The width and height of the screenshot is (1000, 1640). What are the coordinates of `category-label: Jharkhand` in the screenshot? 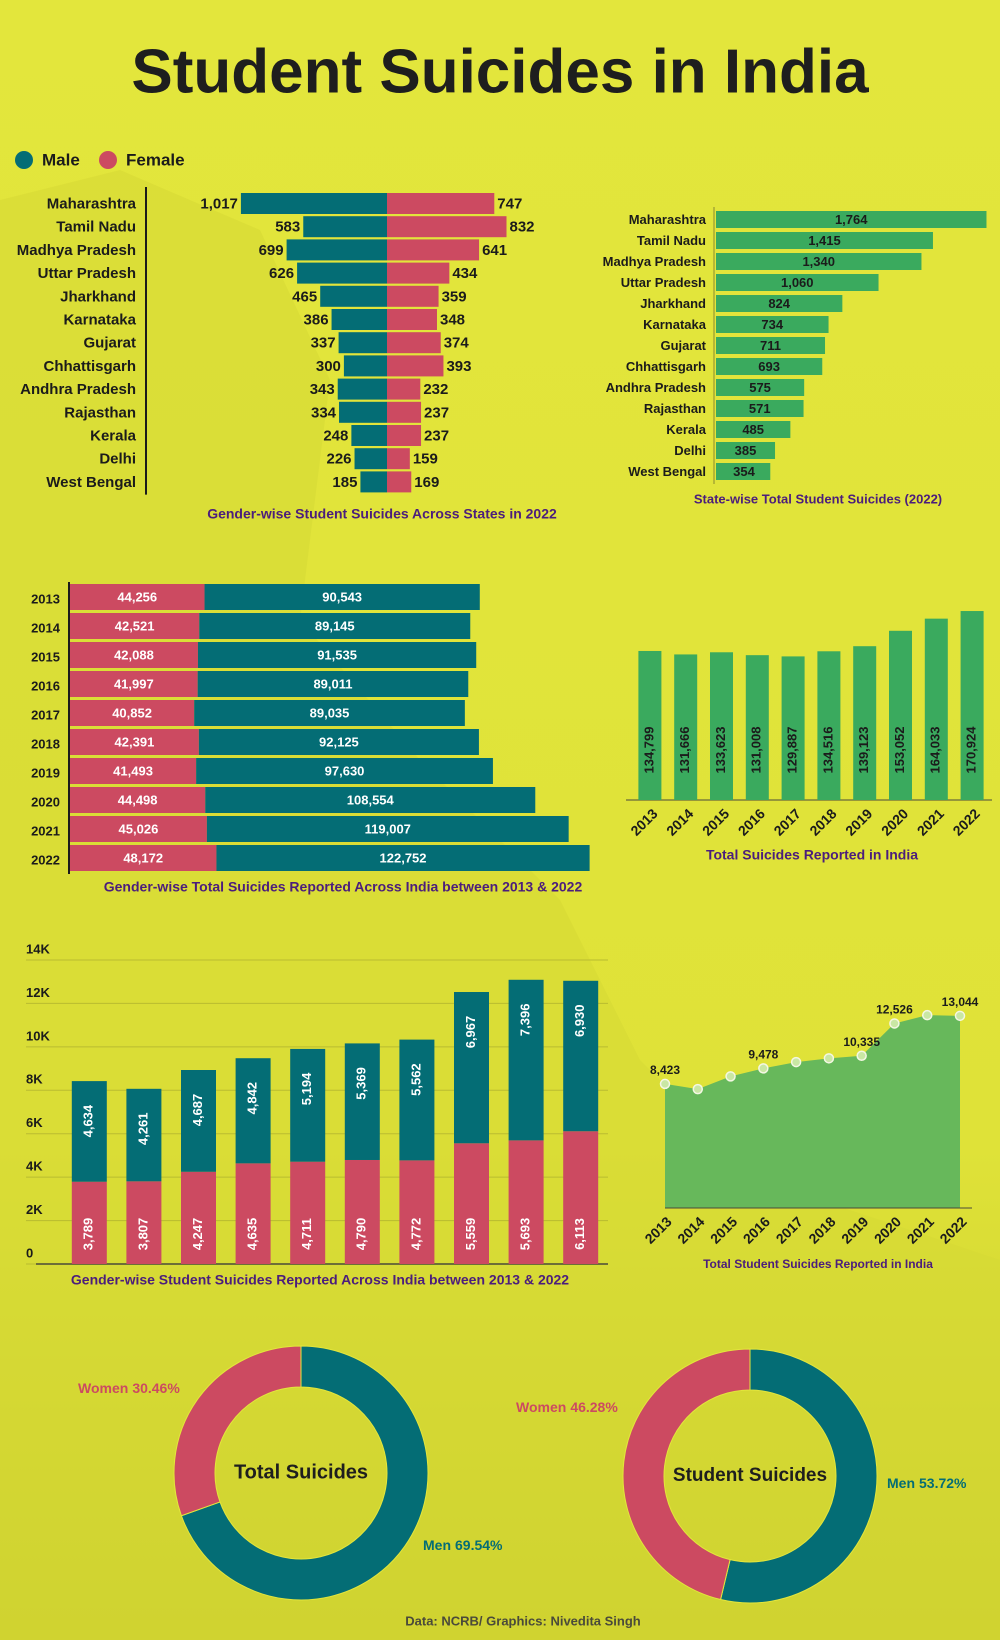 It's located at (673, 303).